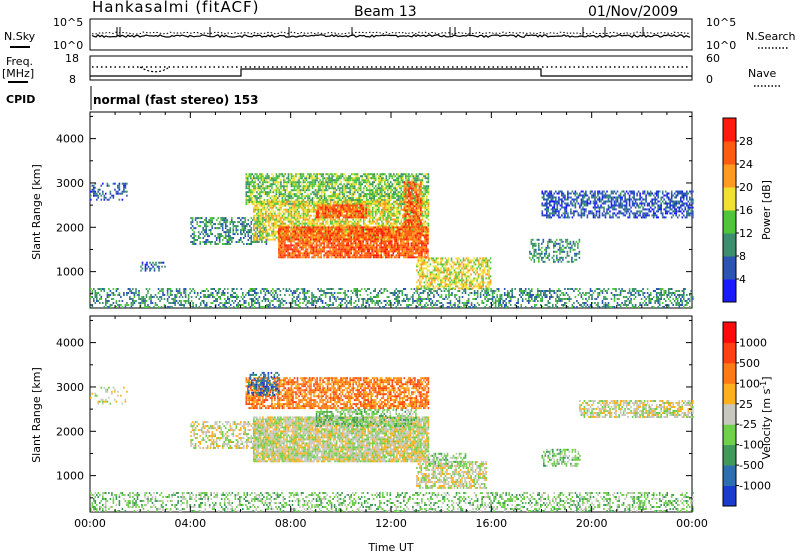  What do you see at coordinates (68, 45) in the screenshot?
I see `nsky-tick-bottom: 10^0` at bounding box center [68, 45].